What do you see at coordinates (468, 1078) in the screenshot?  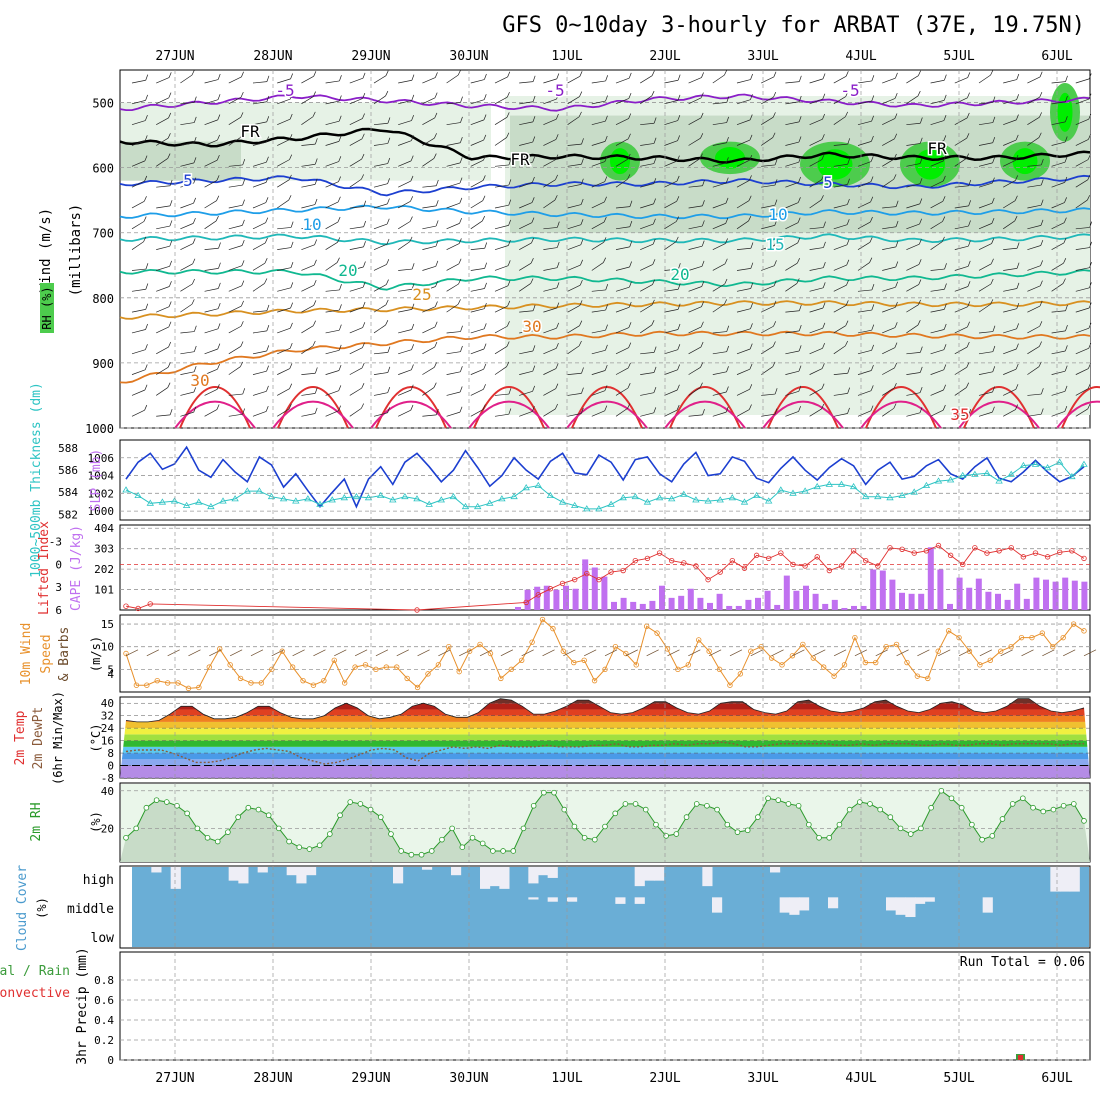 I see `date-label-bottom: 30JUN` at bounding box center [468, 1078].